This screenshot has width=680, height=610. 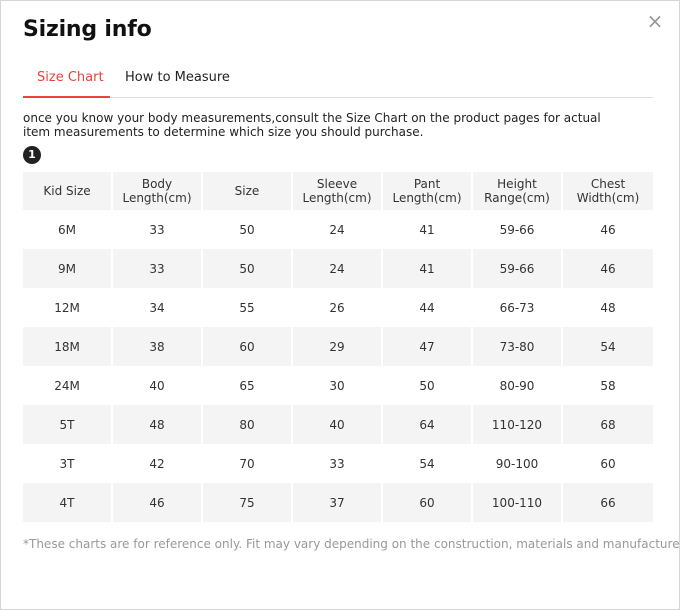 I want to click on table-cell: 3T, so click(x=68, y=463).